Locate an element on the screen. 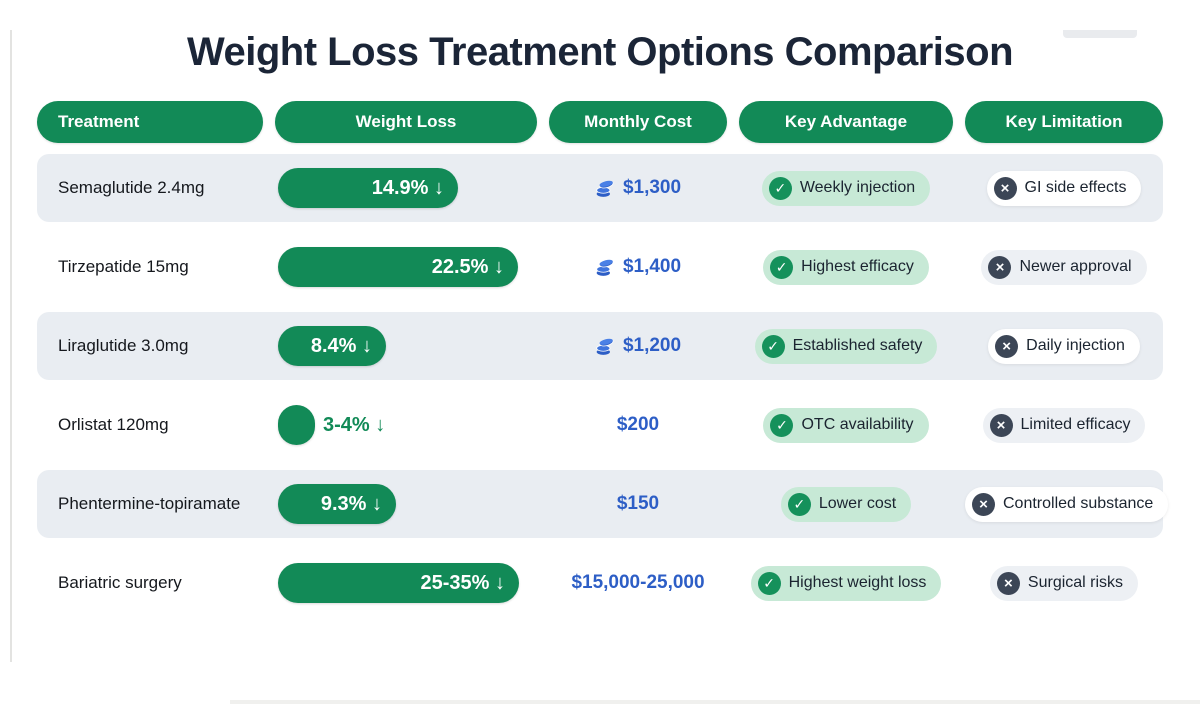 Image resolution: width=1200 pixels, height=705 pixels. advantage-label: Highest efficacy is located at coordinates (857, 266).